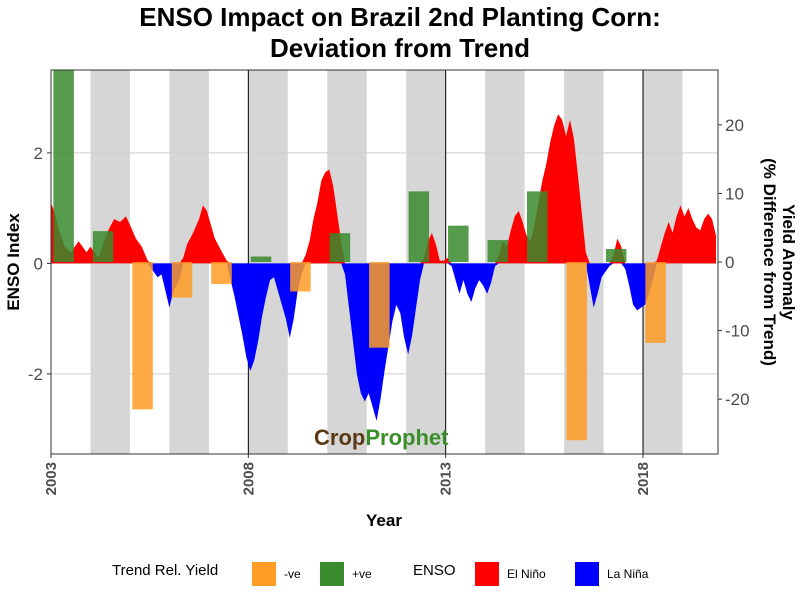 Image resolution: width=800 pixels, height=597 pixels. I want to click on yield-bar-2005, so click(142, 336).